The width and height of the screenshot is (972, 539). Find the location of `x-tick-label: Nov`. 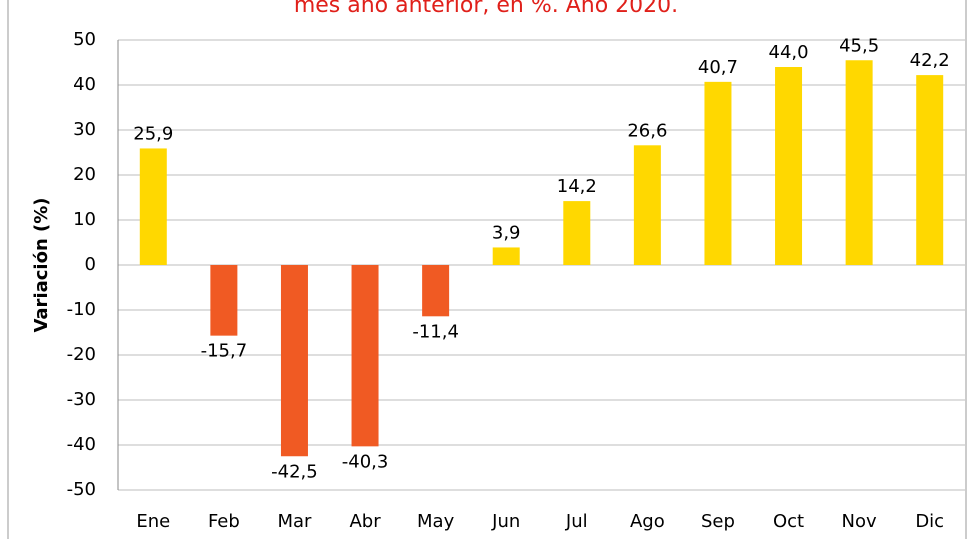

x-tick-label: Nov is located at coordinates (859, 521).